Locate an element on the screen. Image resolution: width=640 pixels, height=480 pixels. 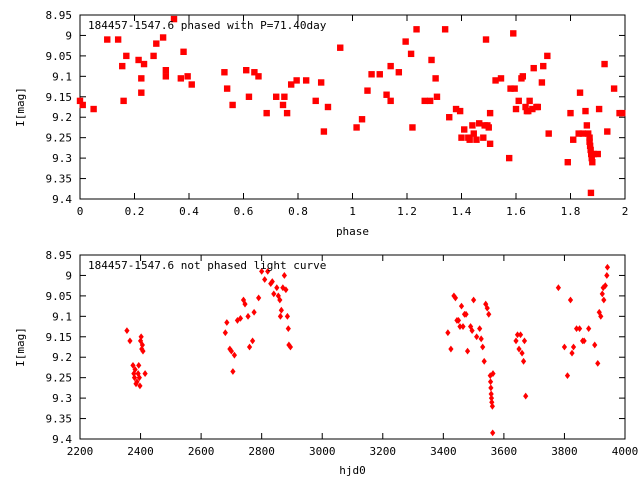
y-tick-label: 9.25 is located at coordinates (59, 378).